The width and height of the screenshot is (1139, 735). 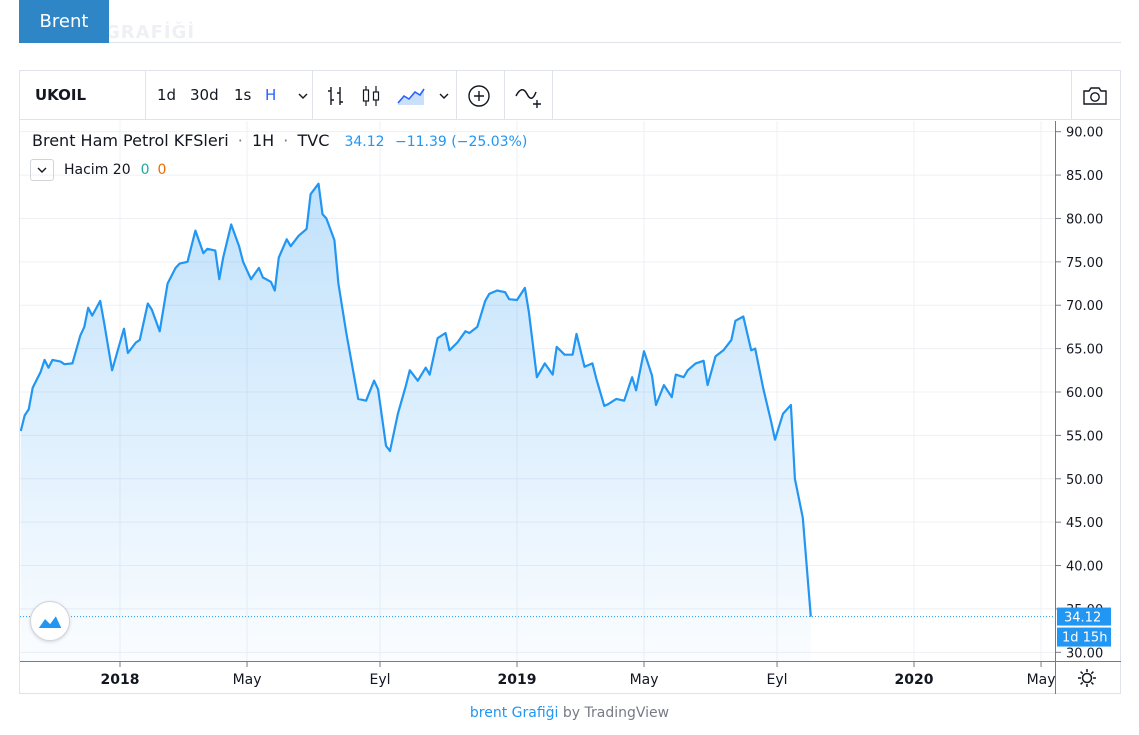 I want to click on legend-toggle-button, so click(x=42, y=170).